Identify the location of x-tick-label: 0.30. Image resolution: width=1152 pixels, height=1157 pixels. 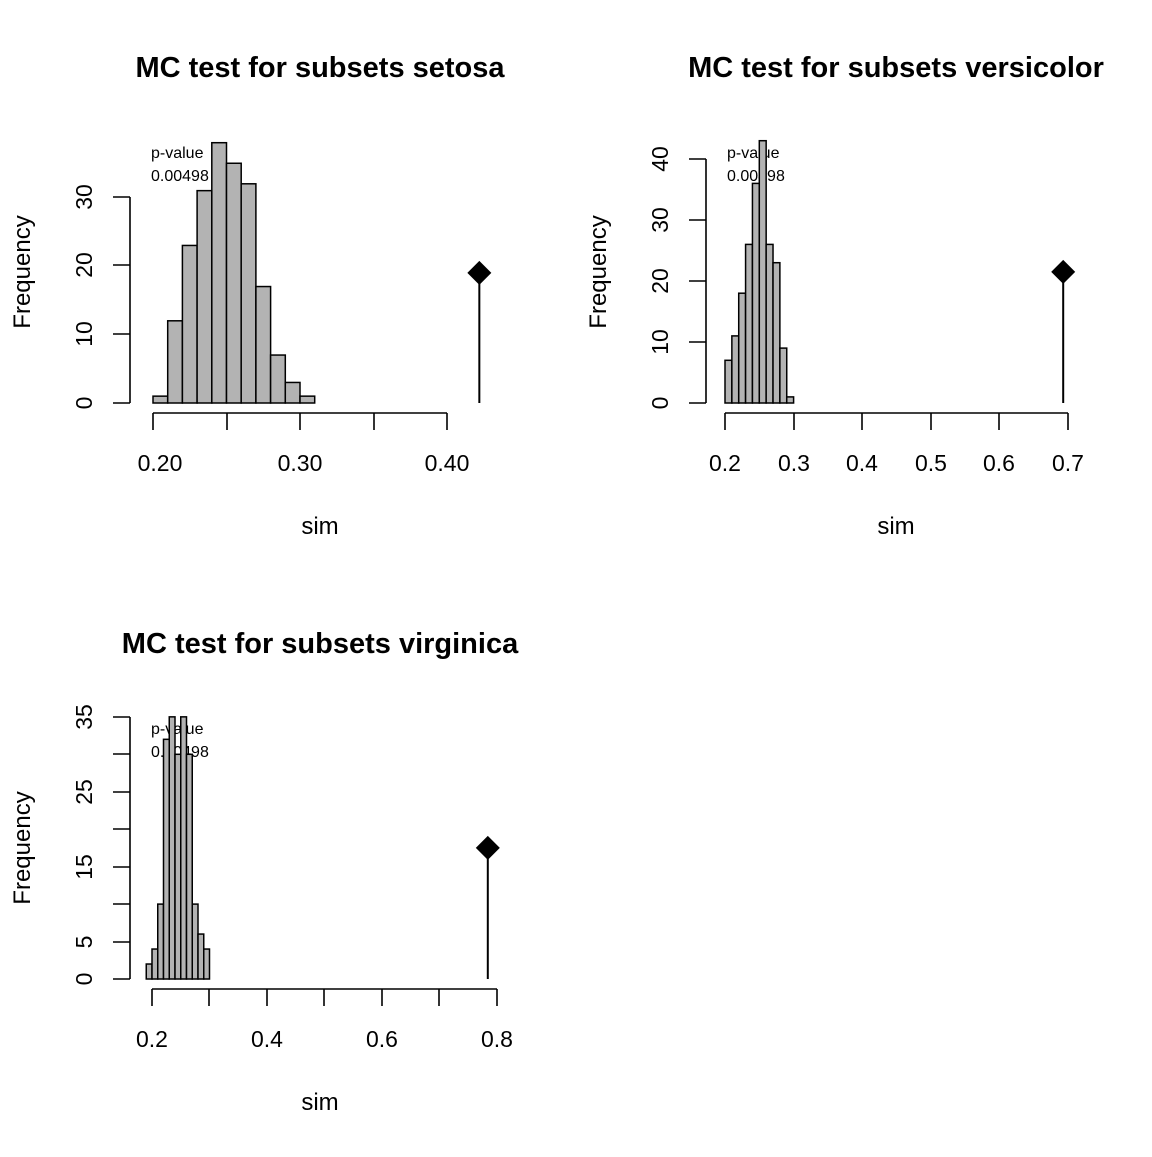
(300, 463).